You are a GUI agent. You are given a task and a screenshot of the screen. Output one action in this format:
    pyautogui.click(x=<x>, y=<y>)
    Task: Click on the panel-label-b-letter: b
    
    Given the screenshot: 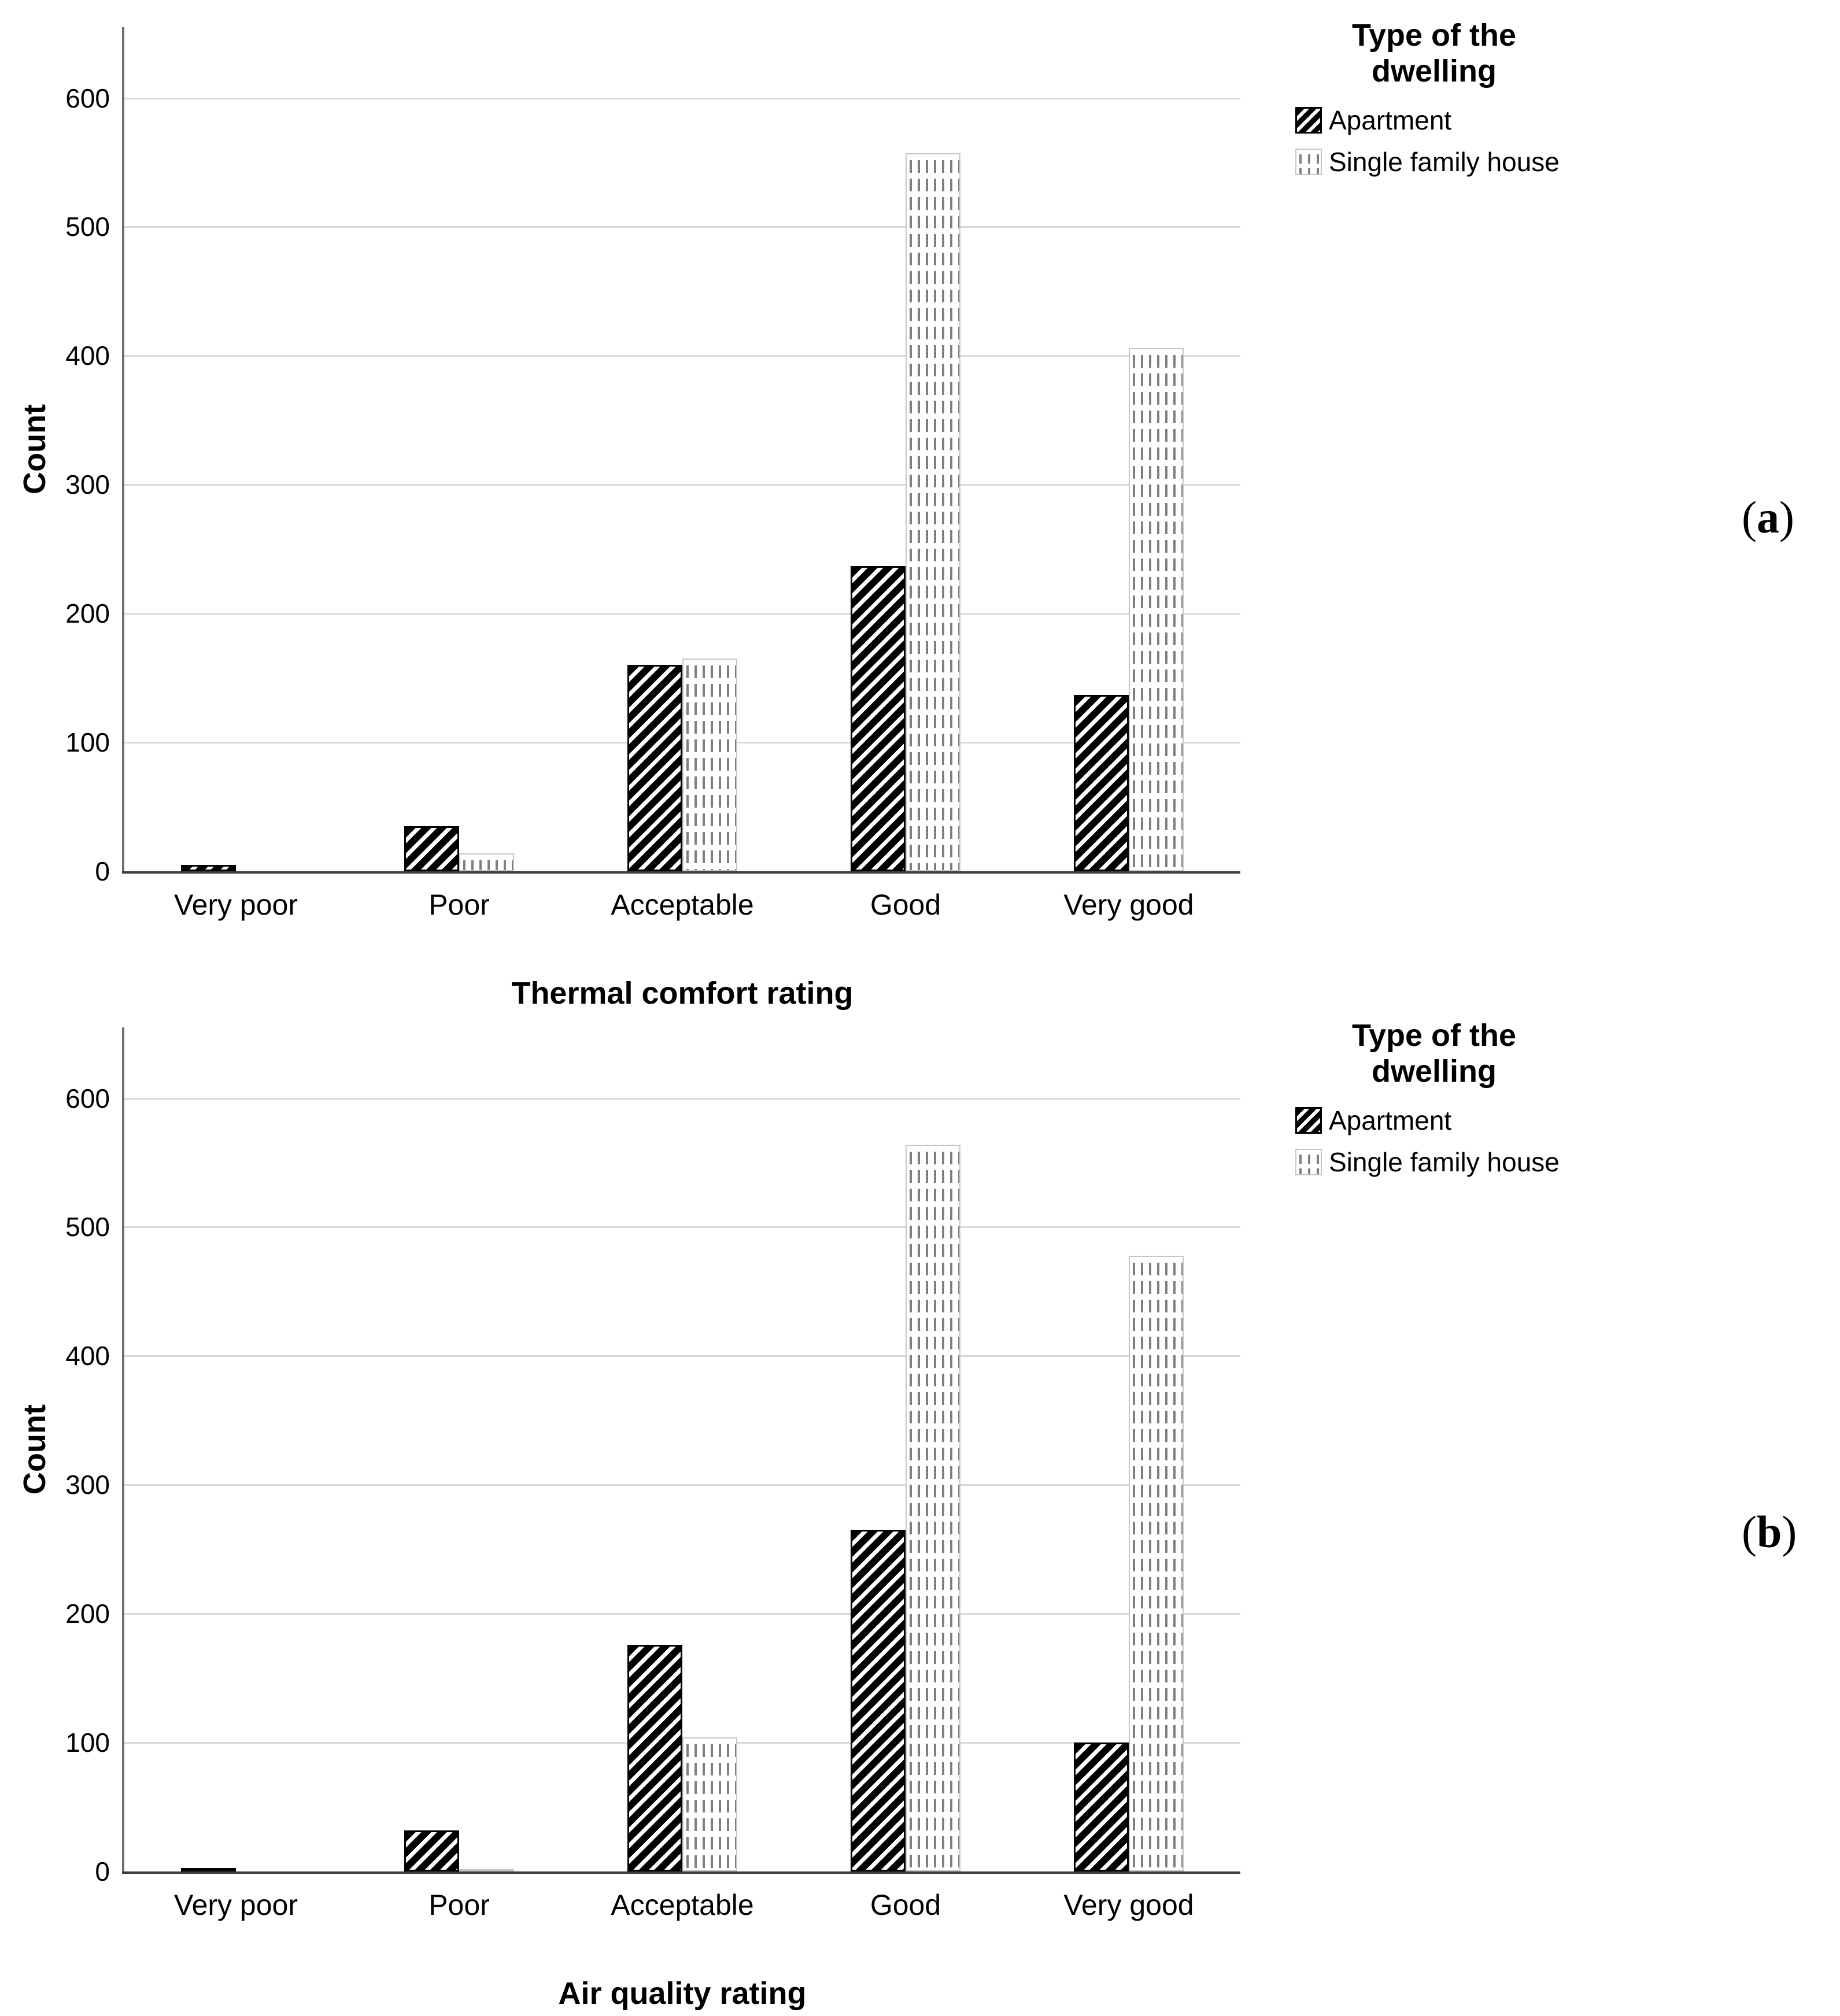 What is the action you would take?
    pyautogui.click(x=1769, y=1532)
    